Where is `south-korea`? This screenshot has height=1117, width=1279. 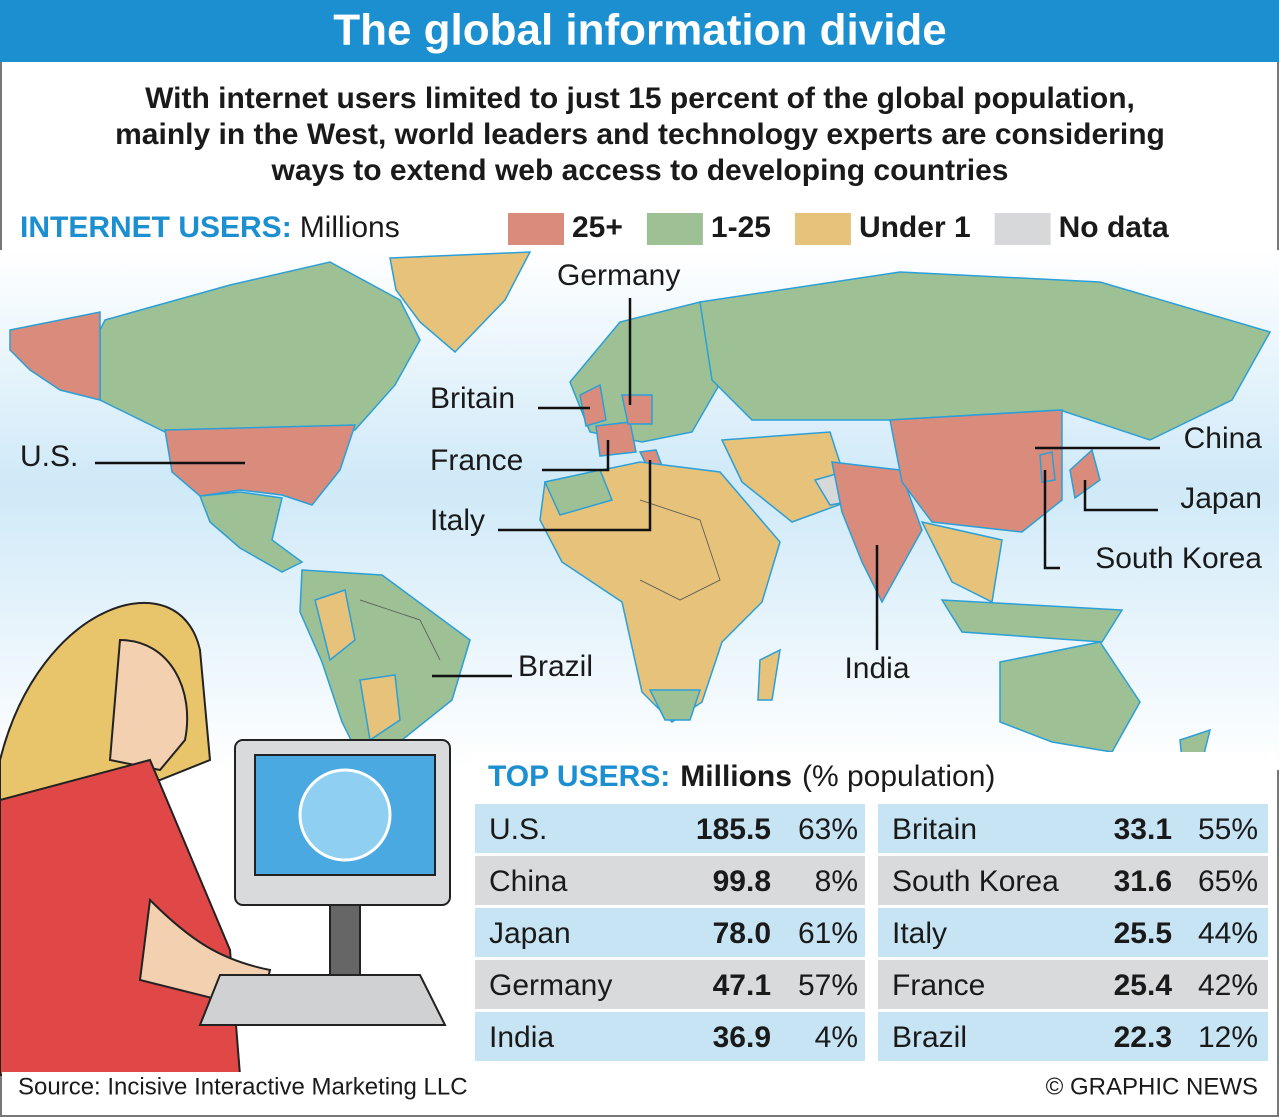
south-korea is located at coordinates (1047, 467).